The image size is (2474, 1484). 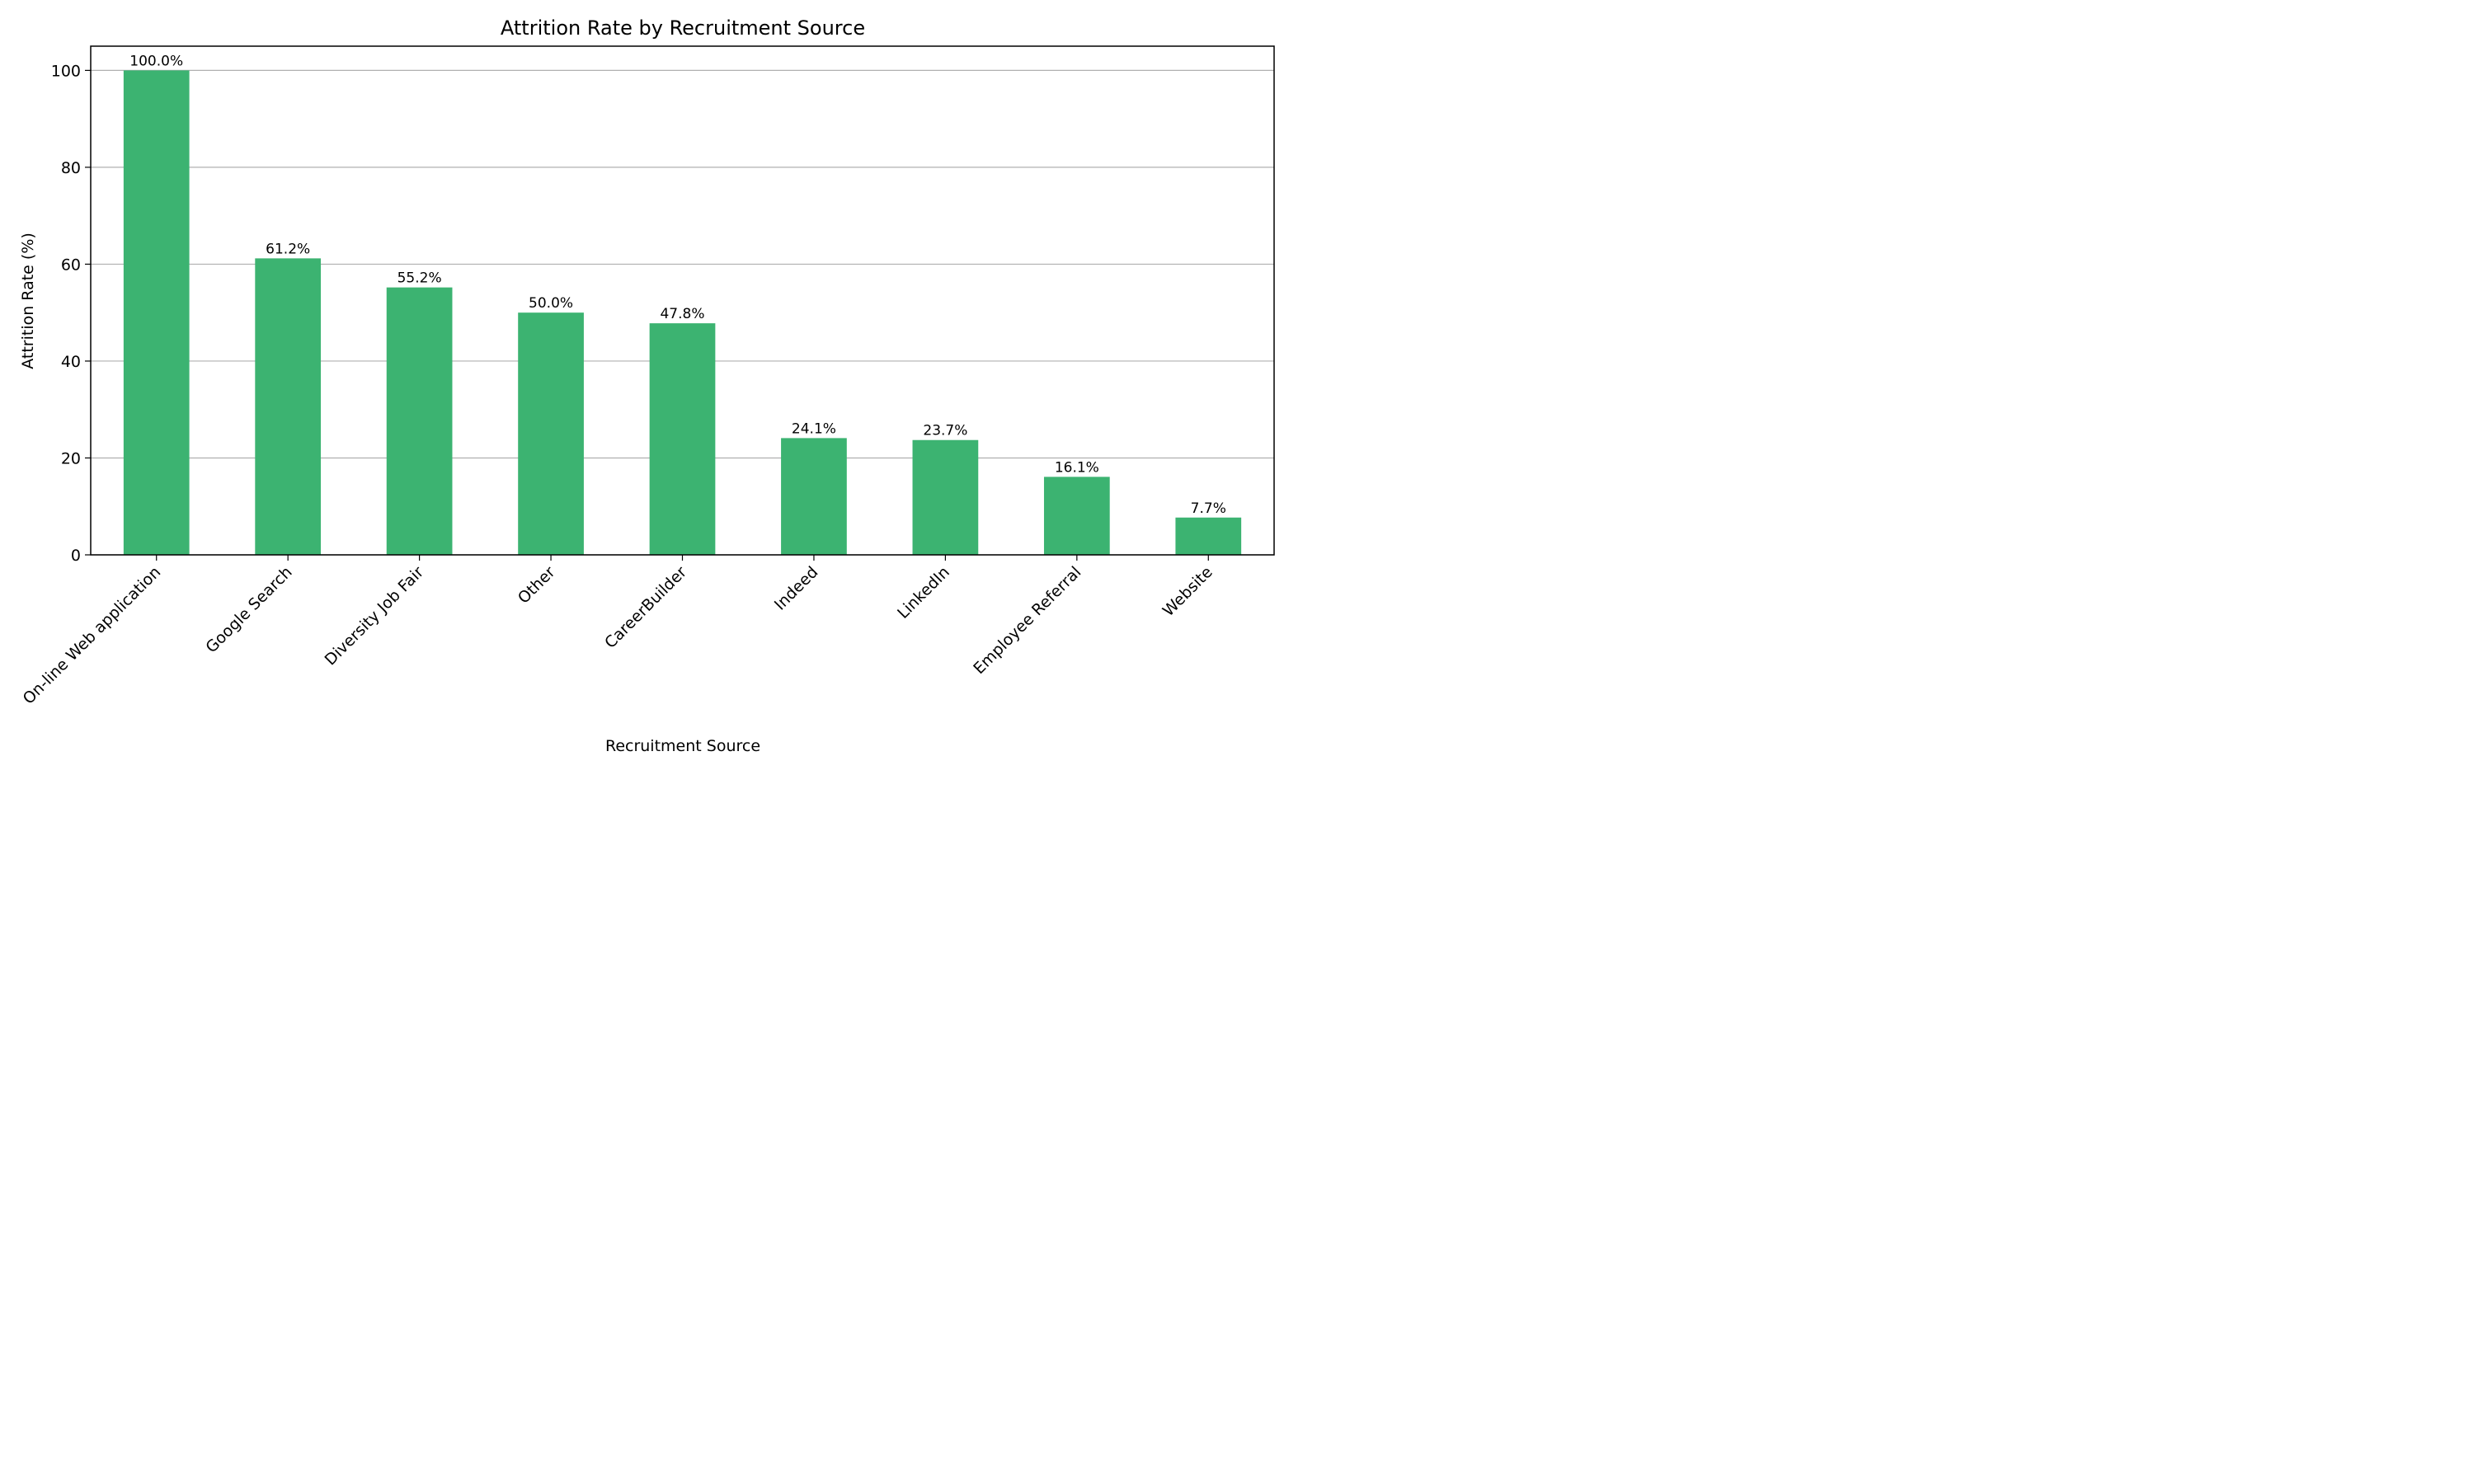 I want to click on data-label: 100.0%, so click(x=156, y=61).